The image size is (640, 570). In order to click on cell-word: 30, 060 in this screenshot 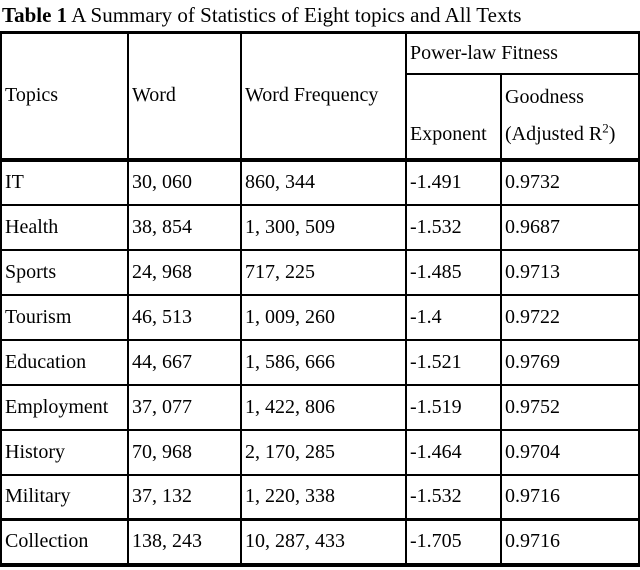, I will do `click(184, 181)`.